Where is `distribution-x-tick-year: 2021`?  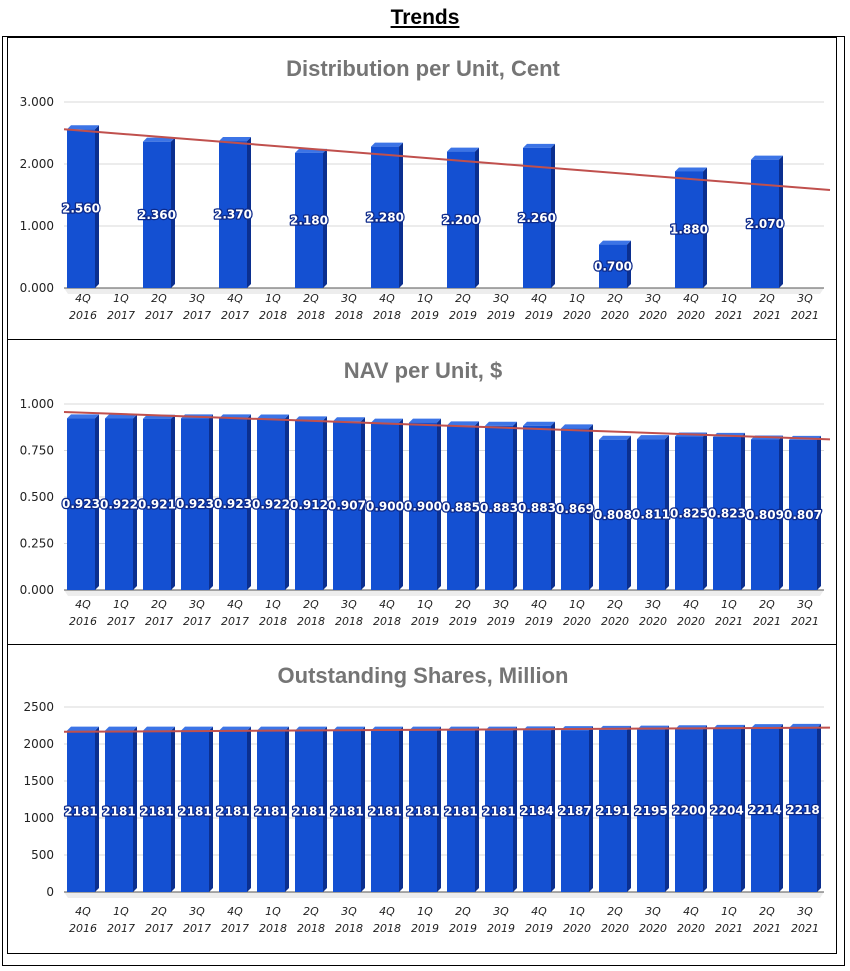
distribution-x-tick-year: 2021 is located at coordinates (729, 315).